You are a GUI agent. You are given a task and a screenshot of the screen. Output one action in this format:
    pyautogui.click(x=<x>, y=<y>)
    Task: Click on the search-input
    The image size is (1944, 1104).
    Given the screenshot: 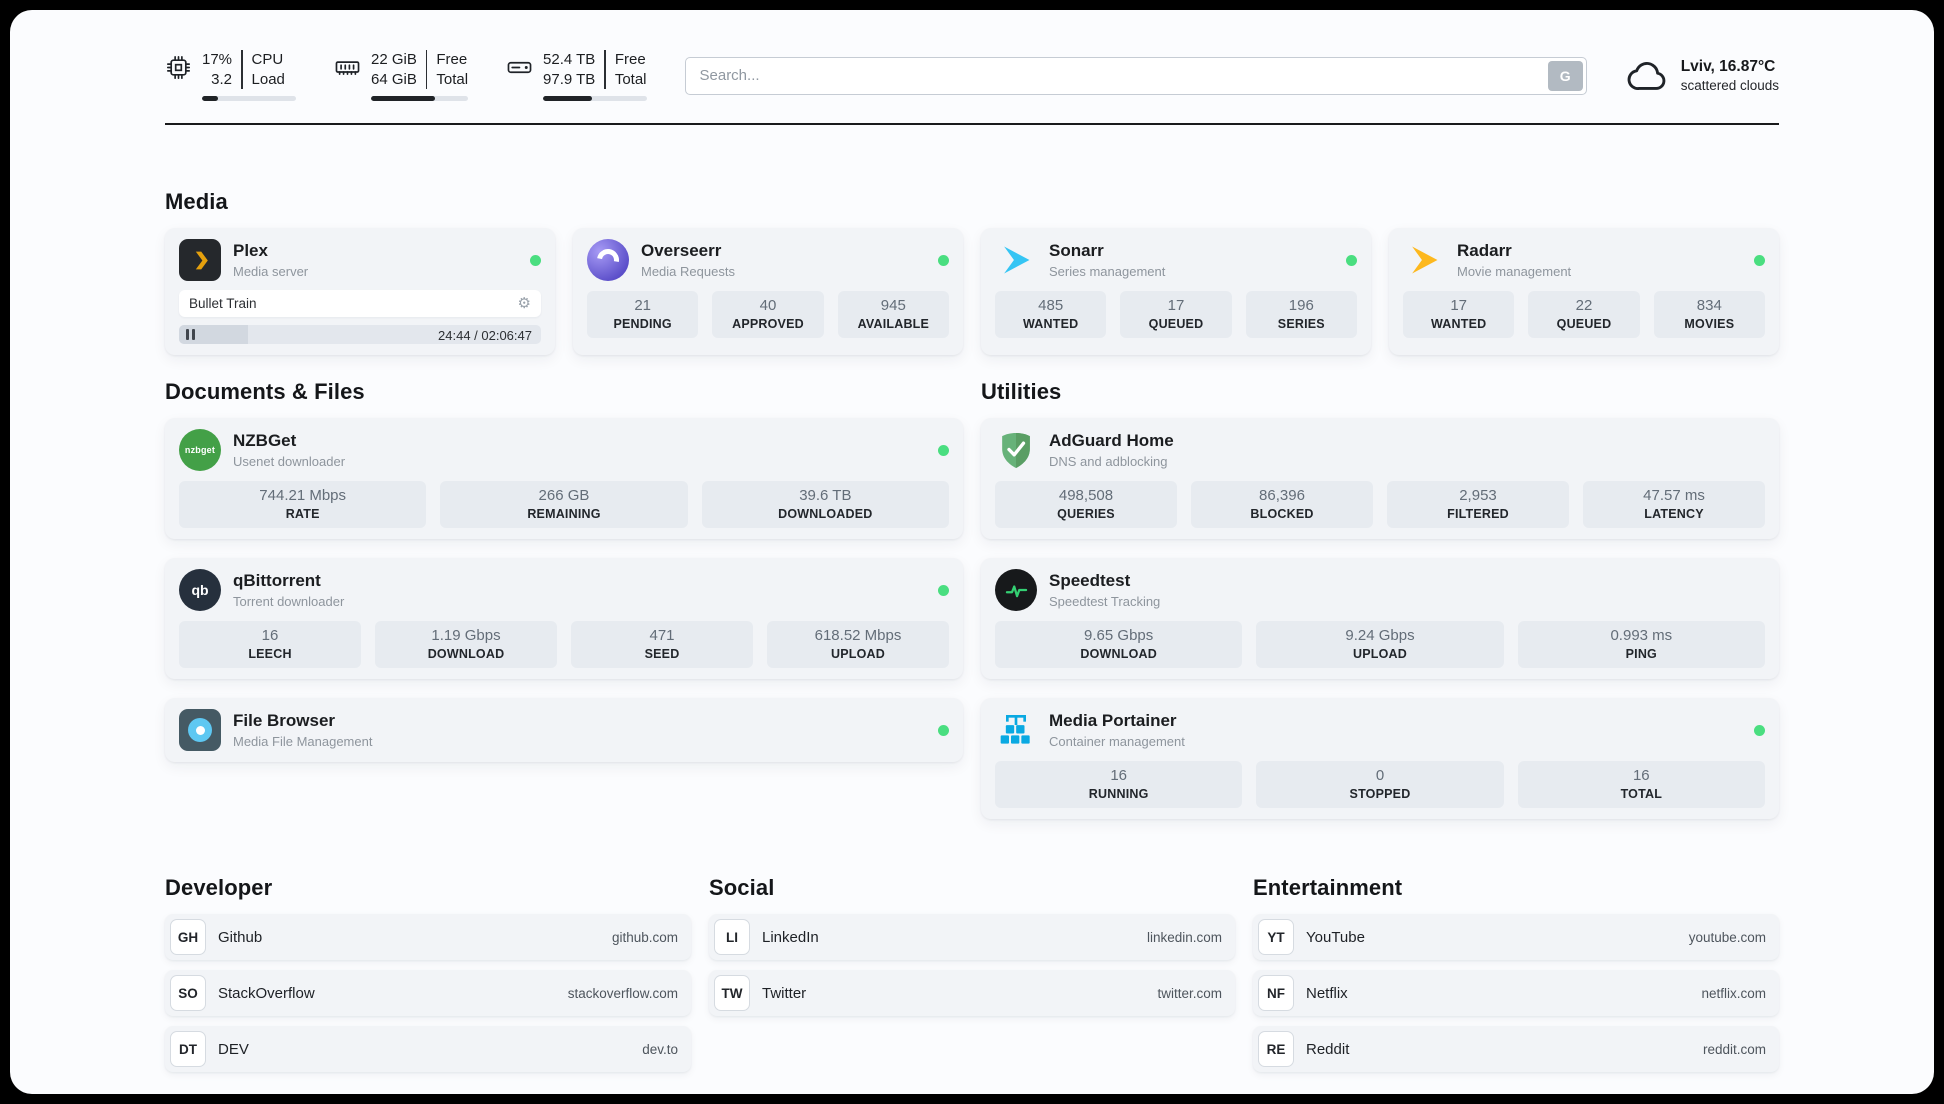 What is the action you would take?
    pyautogui.click(x=1135, y=75)
    